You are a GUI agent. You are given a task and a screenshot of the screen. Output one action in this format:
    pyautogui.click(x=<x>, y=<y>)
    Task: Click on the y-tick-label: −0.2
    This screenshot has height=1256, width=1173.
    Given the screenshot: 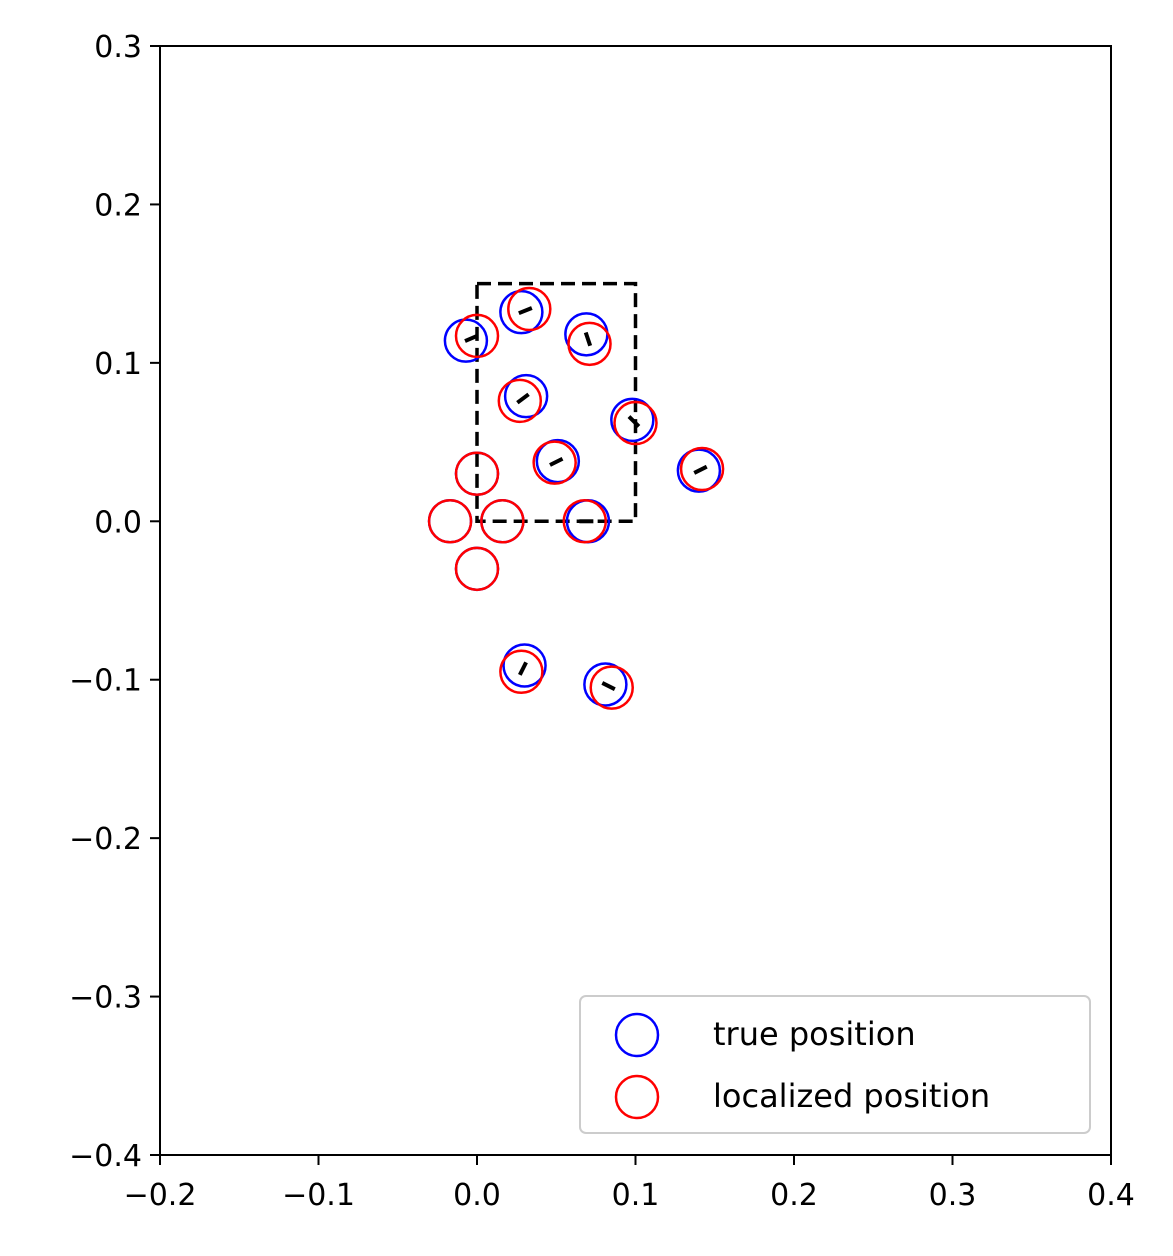 What is the action you would take?
    pyautogui.click(x=105, y=839)
    